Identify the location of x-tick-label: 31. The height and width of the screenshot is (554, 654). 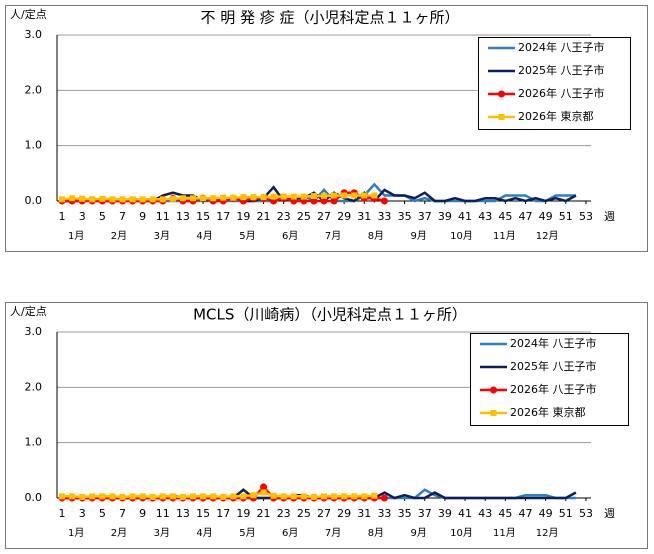
(364, 513).